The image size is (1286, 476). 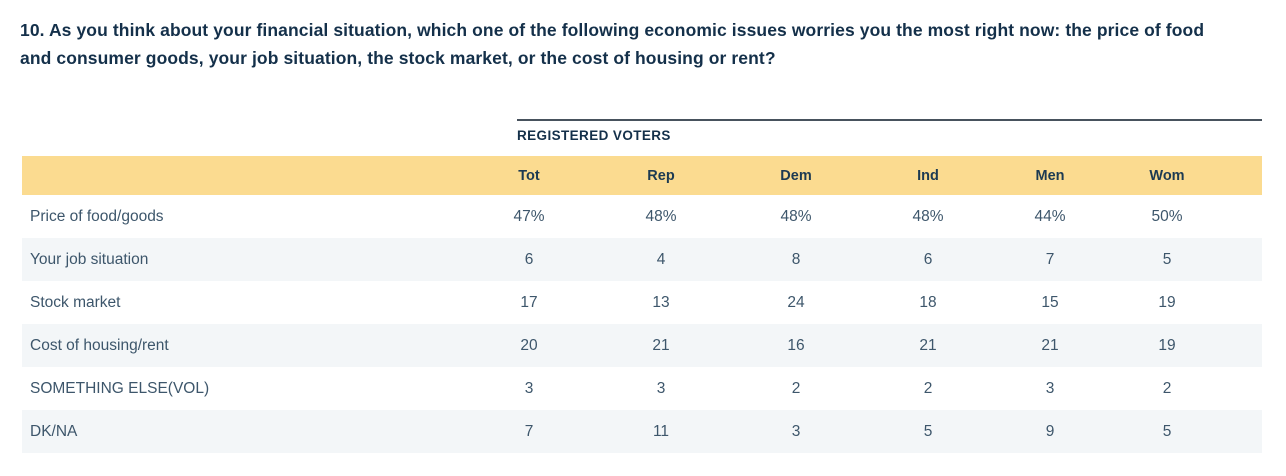 I want to click on table-row: Stock market 17 13 24 18 15 19, so click(x=642, y=302).